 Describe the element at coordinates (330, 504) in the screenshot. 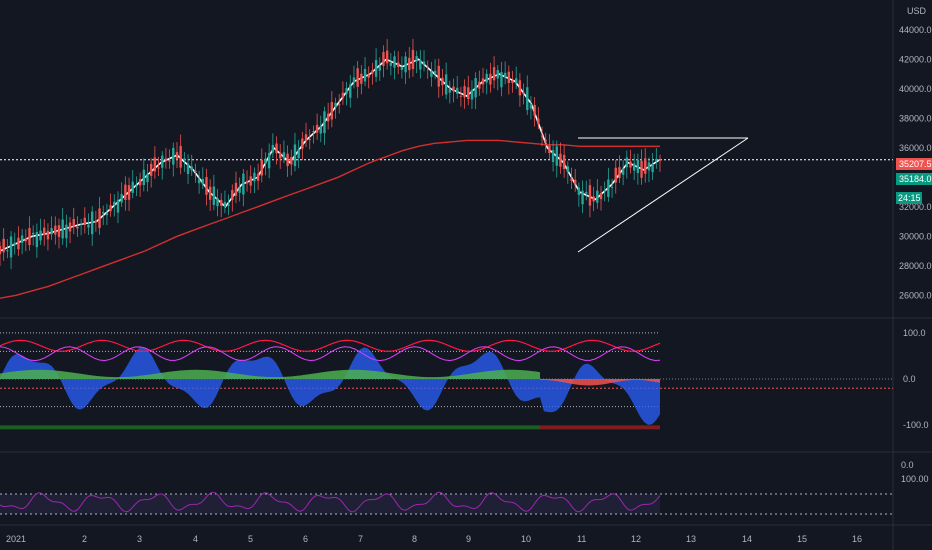

I see `rsi-band` at that location.